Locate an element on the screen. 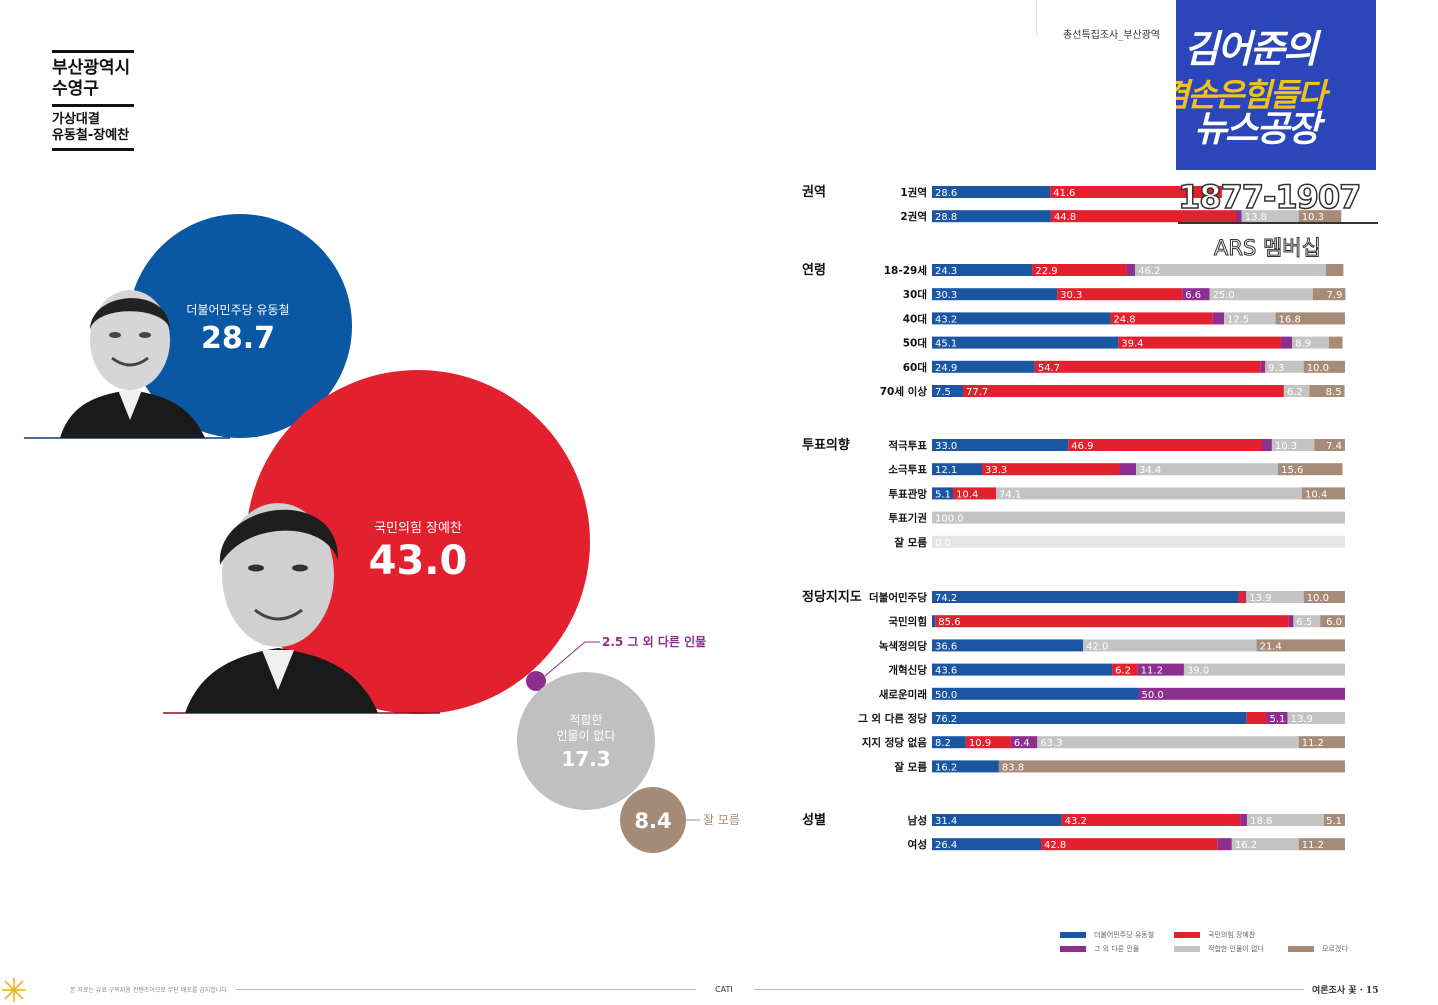 The width and height of the screenshot is (1438, 1005). row-label: 그 외 다른 정당 is located at coordinates (892, 718).